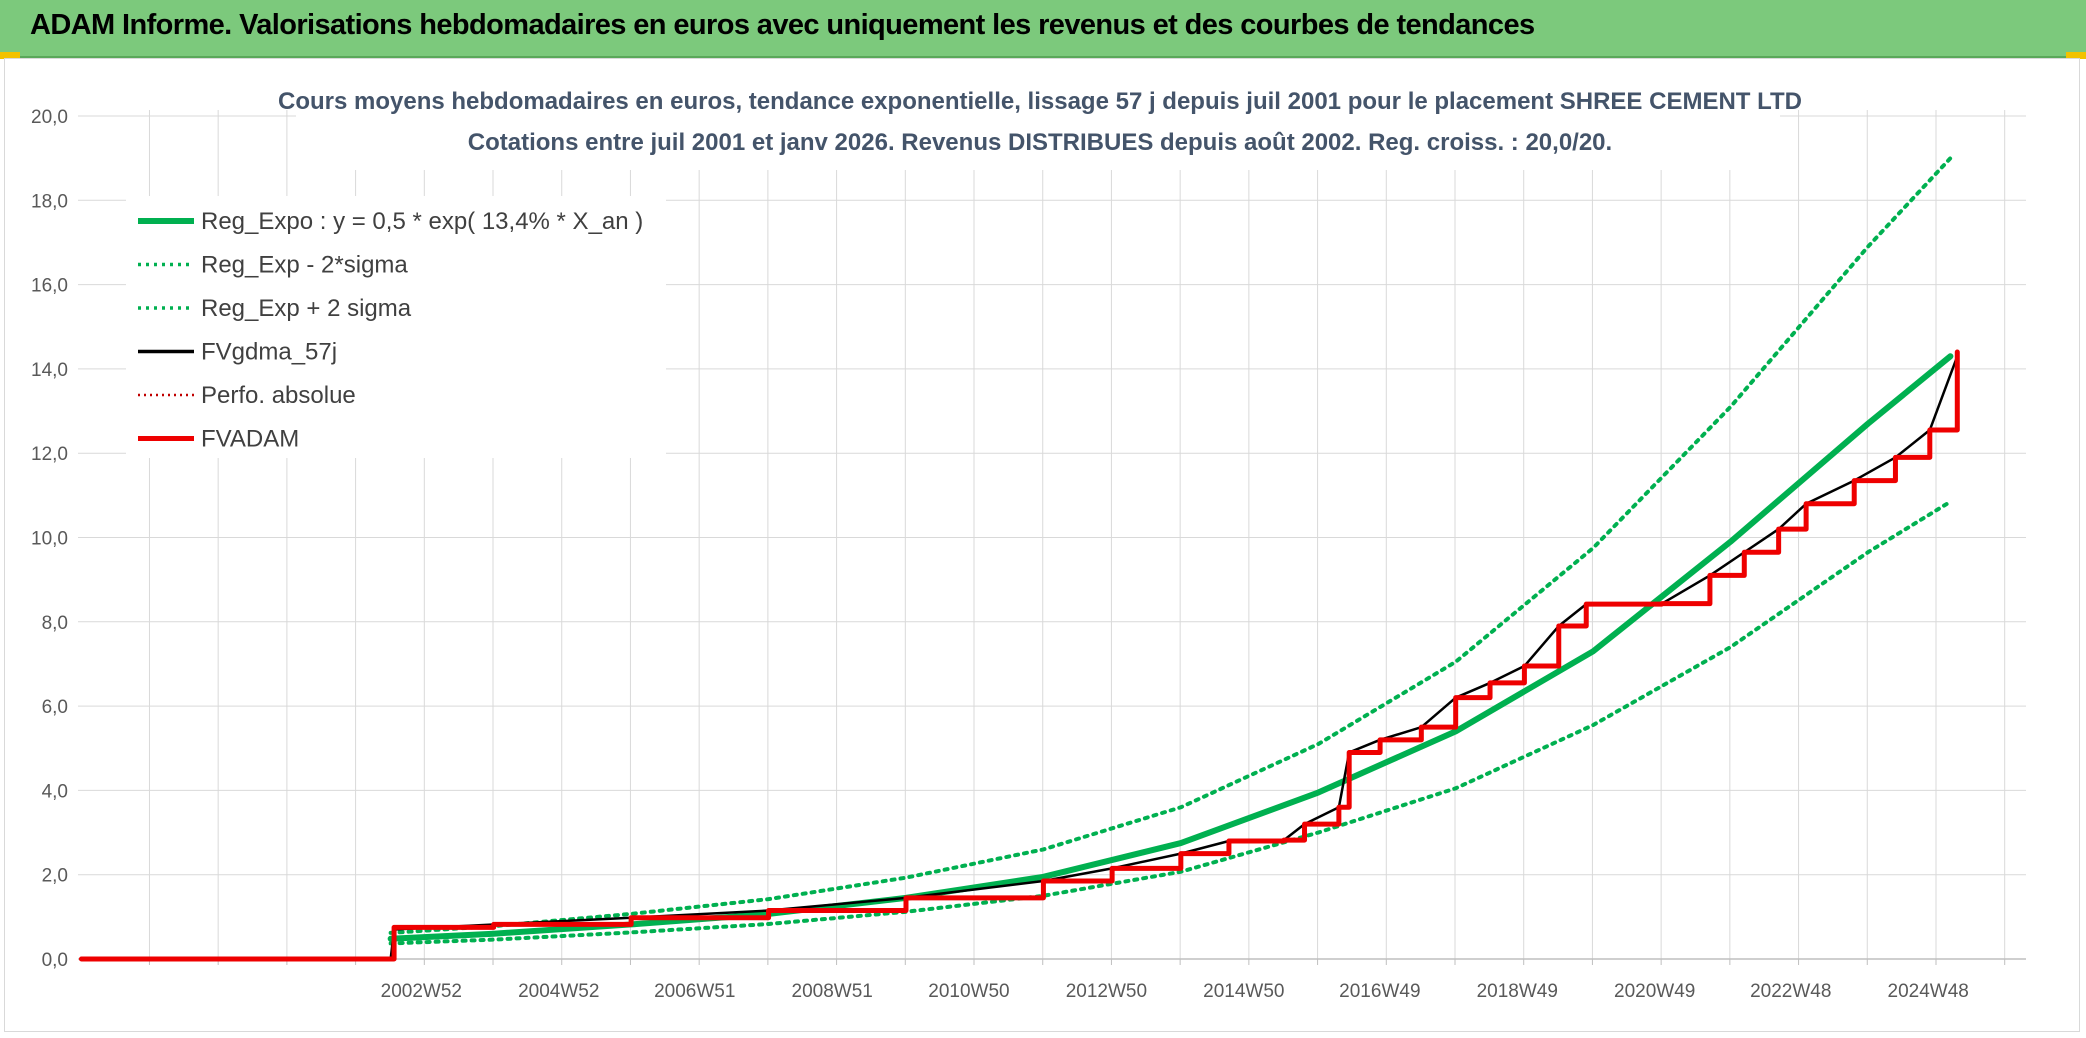 This screenshot has width=2086, height=1038. I want to click on legend-entry-label: Perfo. absolue, so click(278, 395).